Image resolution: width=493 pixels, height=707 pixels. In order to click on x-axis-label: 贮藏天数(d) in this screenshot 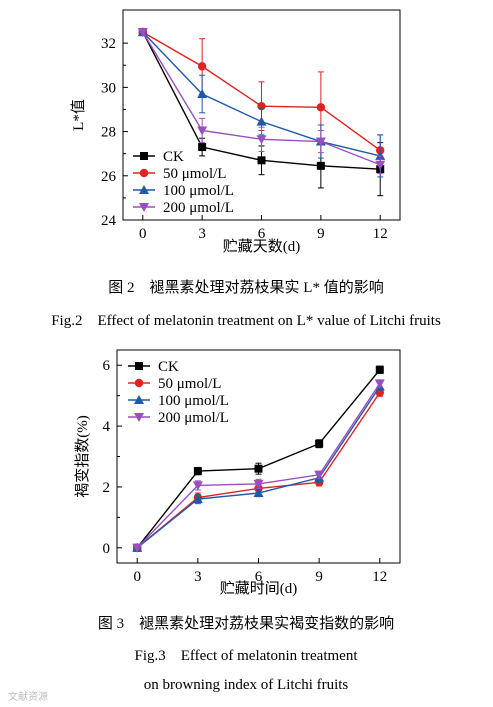, I will do `click(262, 246)`.